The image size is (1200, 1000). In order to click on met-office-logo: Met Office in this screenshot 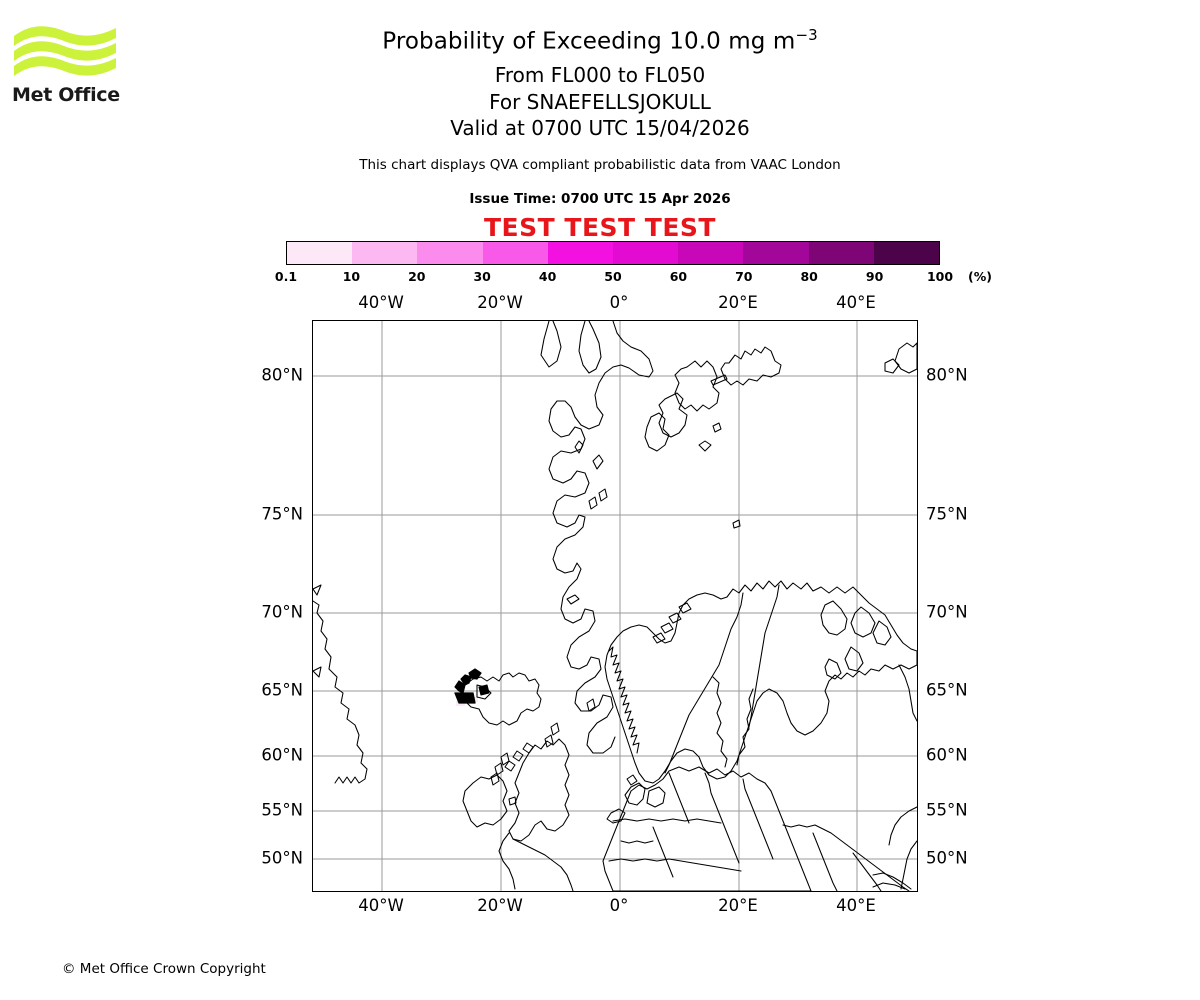, I will do `click(67, 67)`.